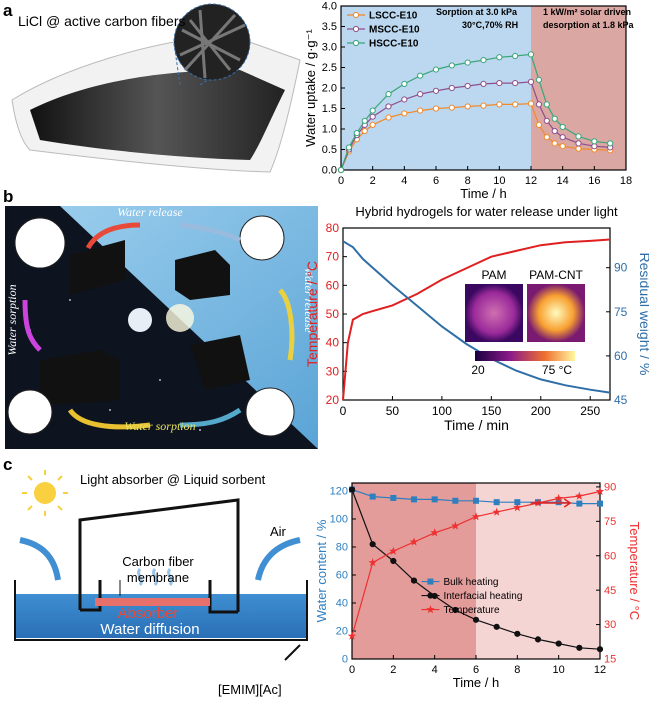 This screenshot has height=703, width=649. Describe the element at coordinates (8, 196) in the screenshot. I see `panel-label: b` at that location.